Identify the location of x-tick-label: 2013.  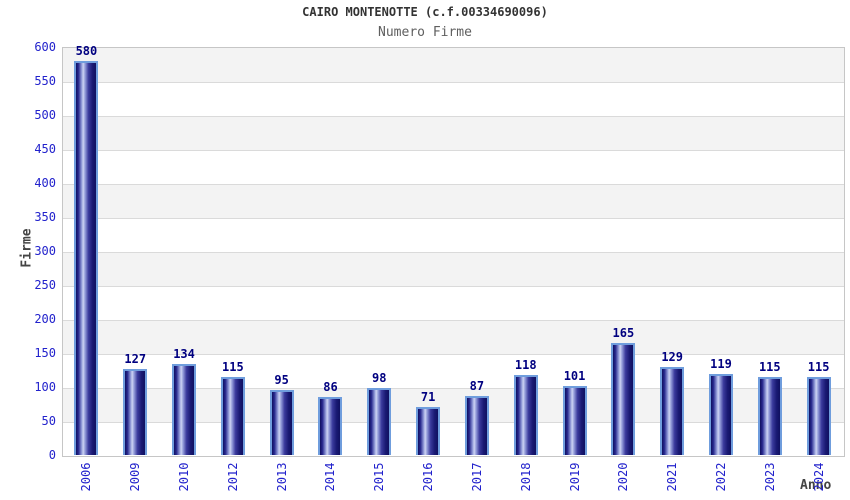
(281, 477).